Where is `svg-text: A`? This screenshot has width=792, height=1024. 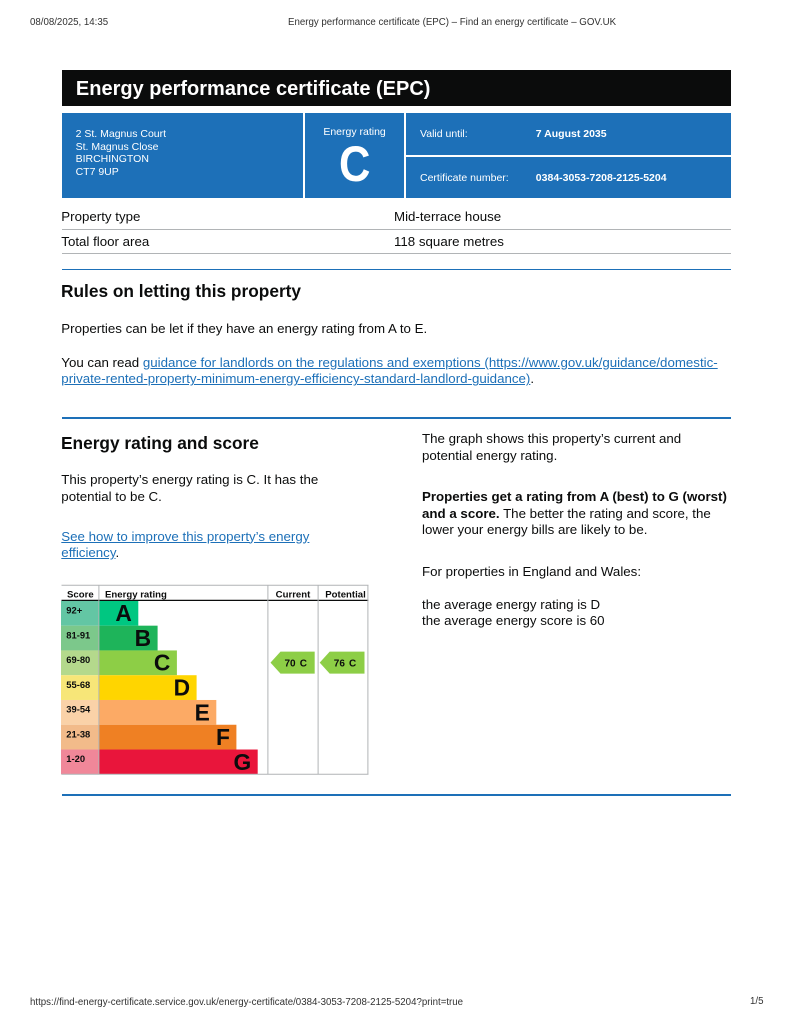
svg-text: A is located at coordinates (123, 613).